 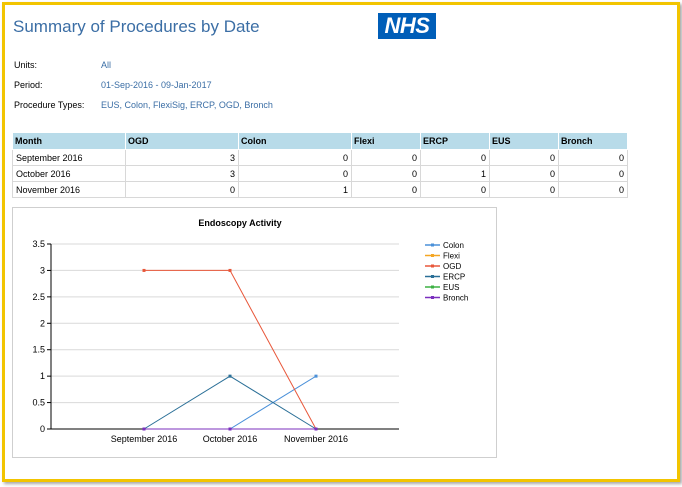 I want to click on y-tick-label: 1.5, so click(x=38, y=350).